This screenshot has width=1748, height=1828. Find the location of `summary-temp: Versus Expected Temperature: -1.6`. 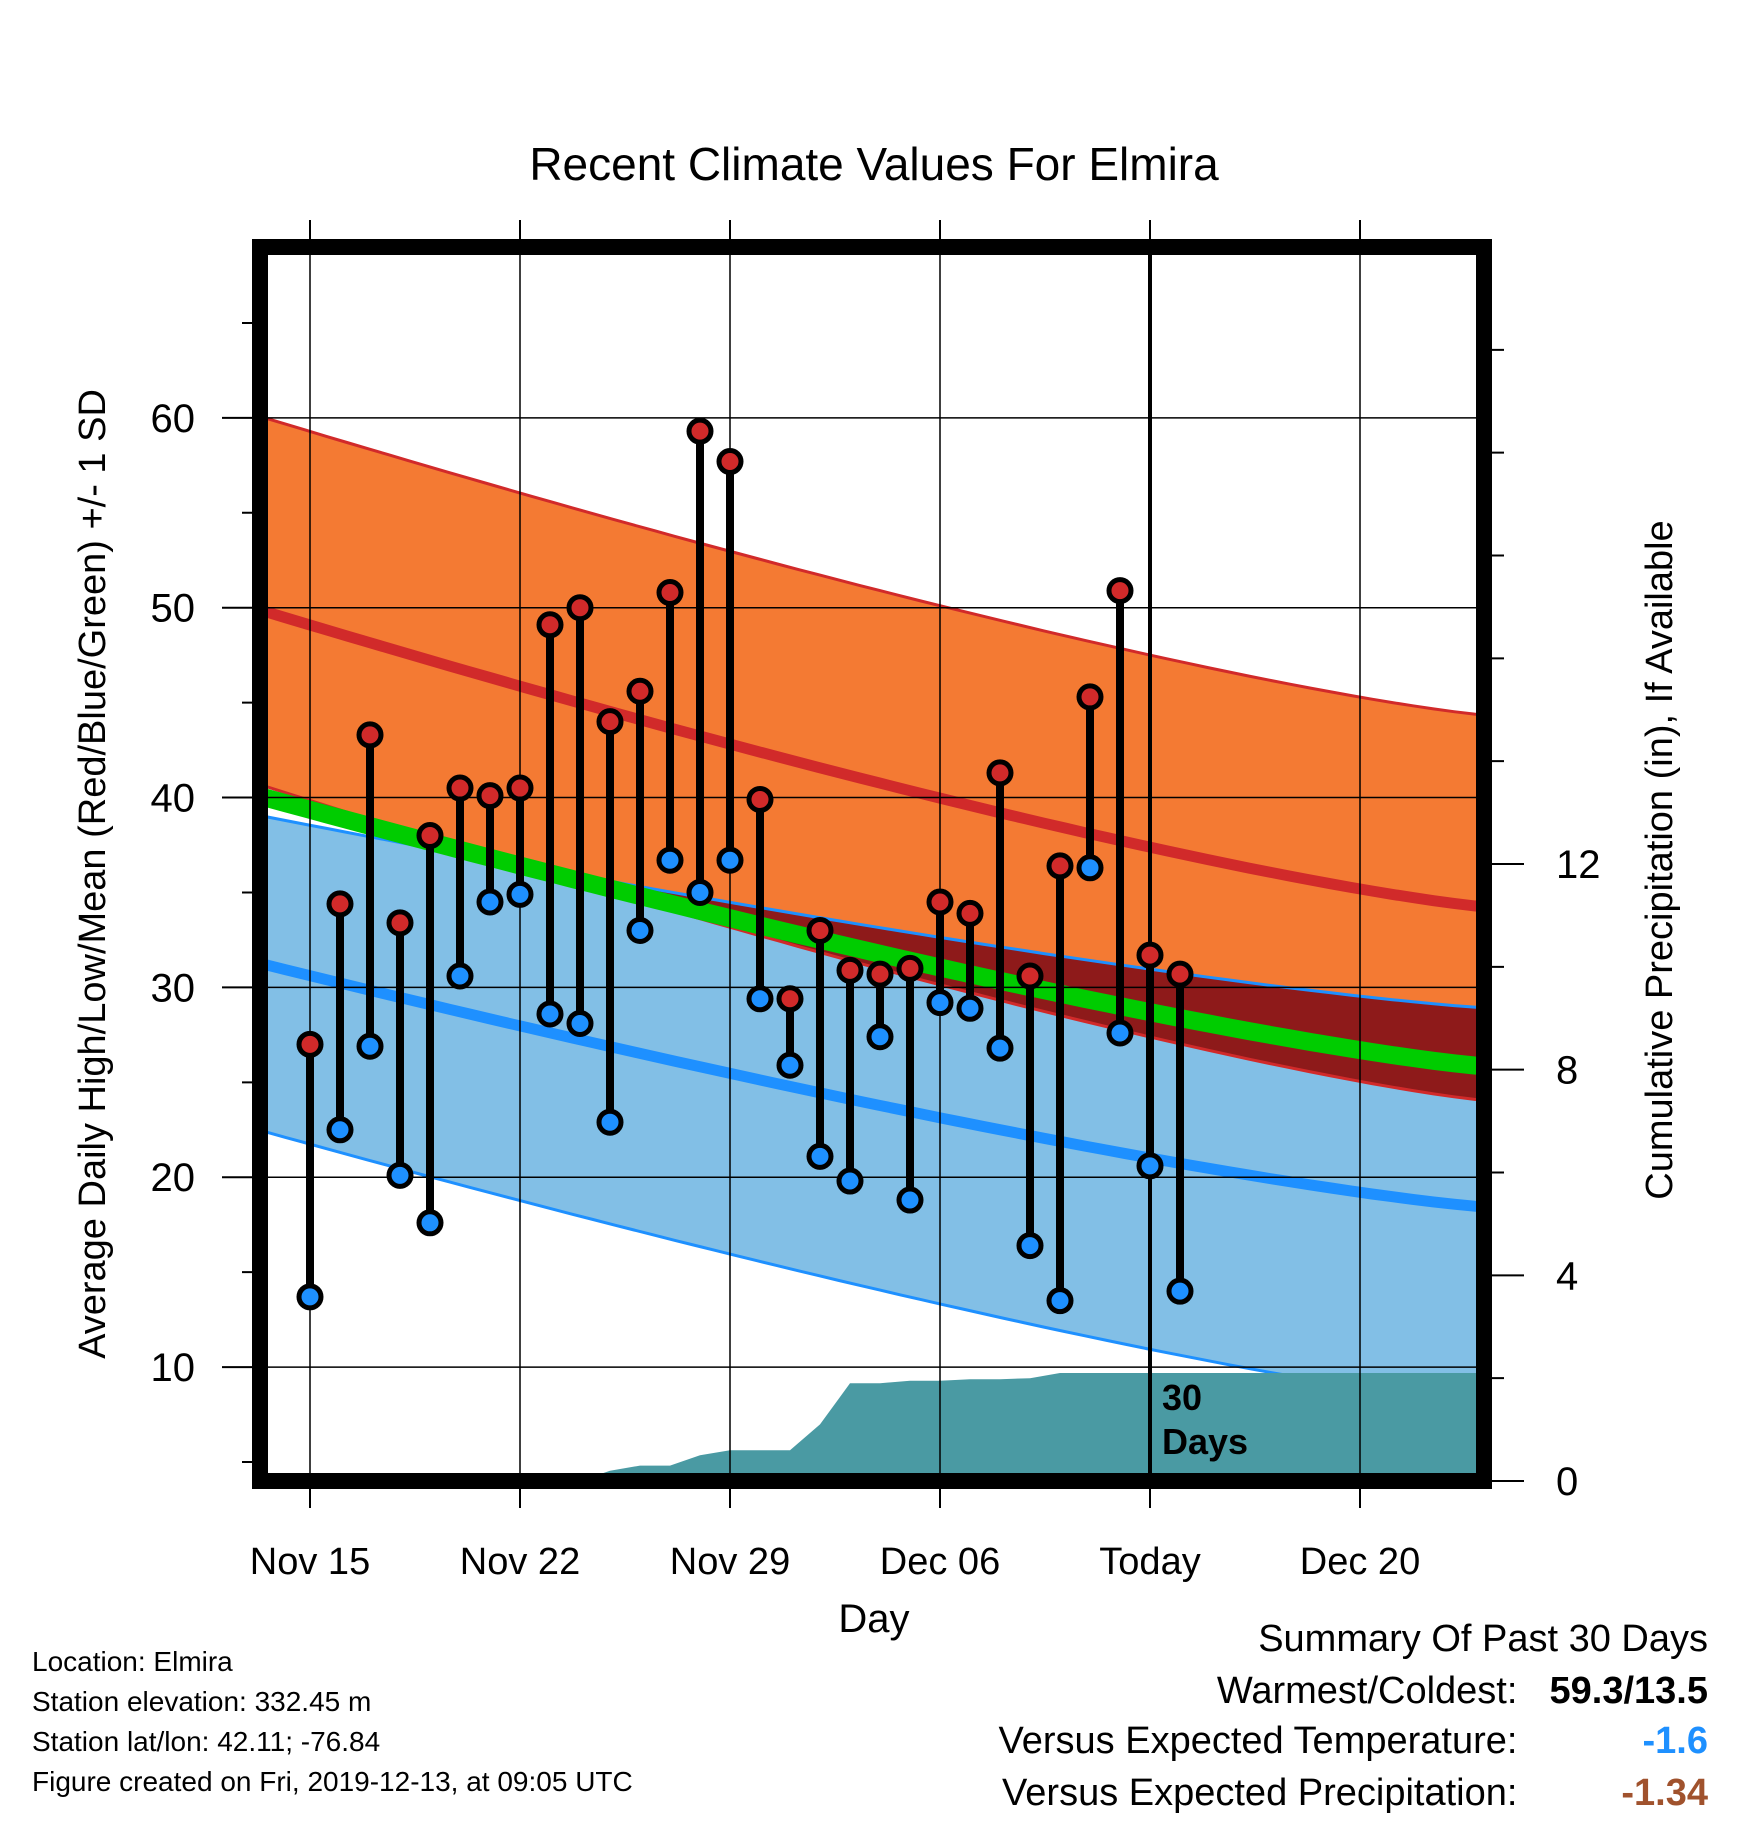

summary-temp: Versus Expected Temperature: -1.6 is located at coordinates (1353, 1741).